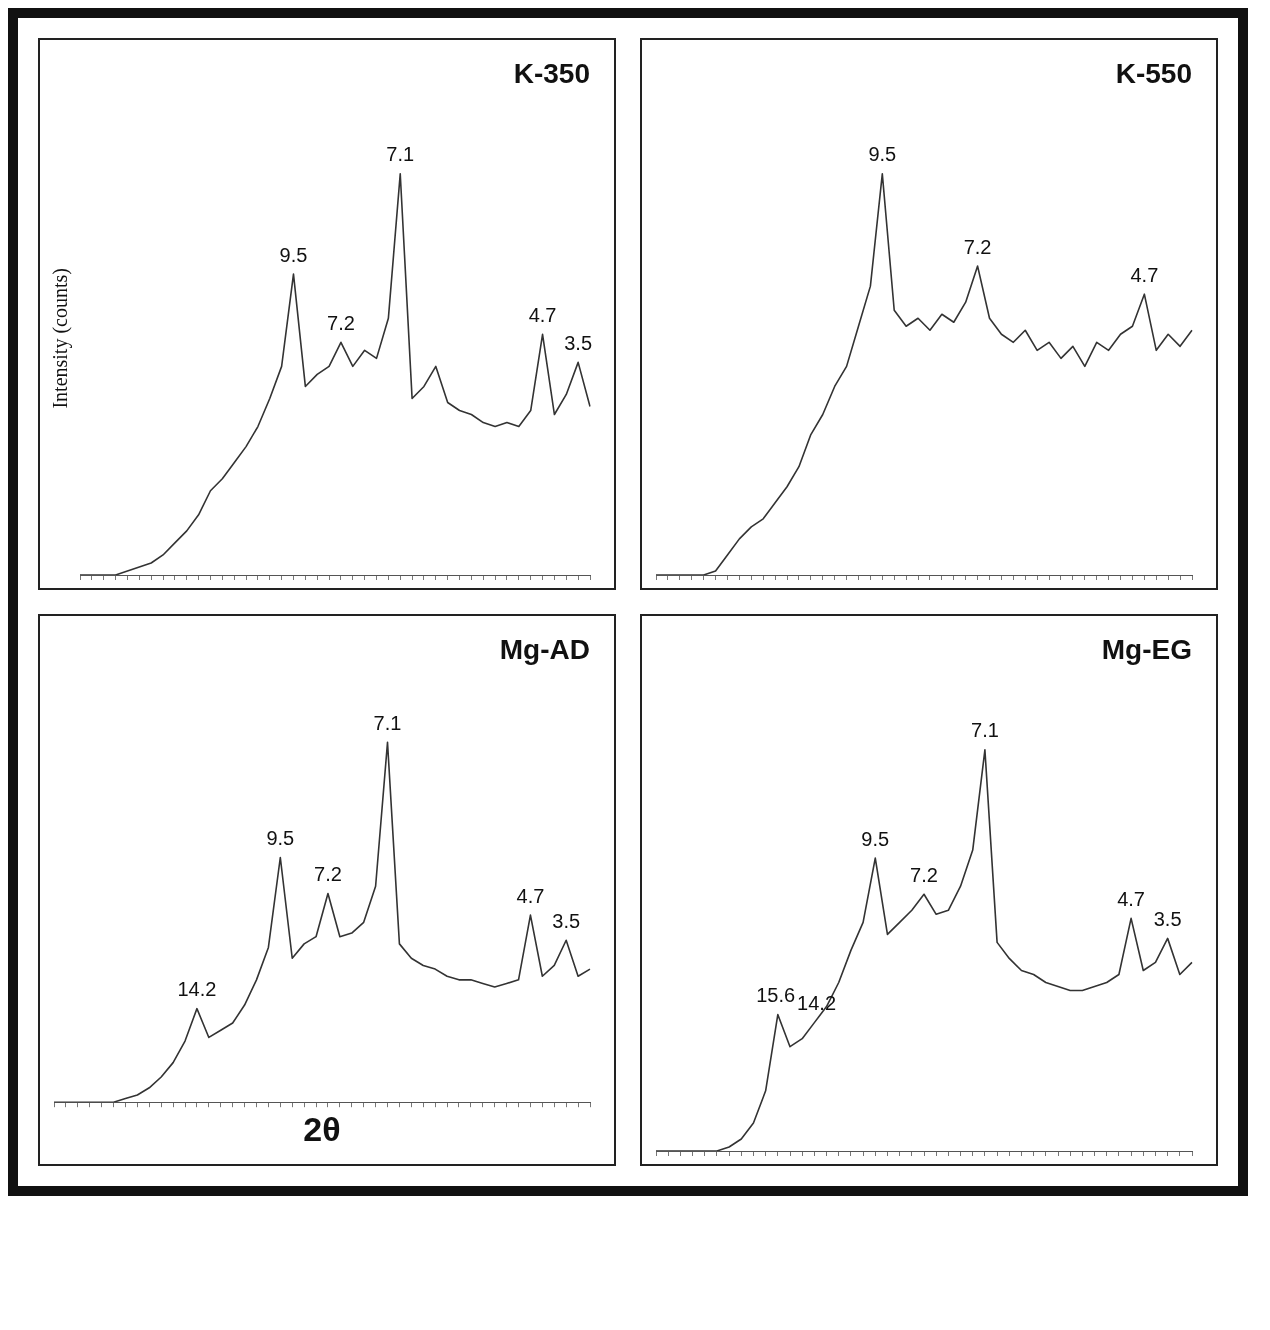 This screenshot has height=1330, width=1270. What do you see at coordinates (1153, 73) in the screenshot?
I see `chart-title: K-550` at bounding box center [1153, 73].